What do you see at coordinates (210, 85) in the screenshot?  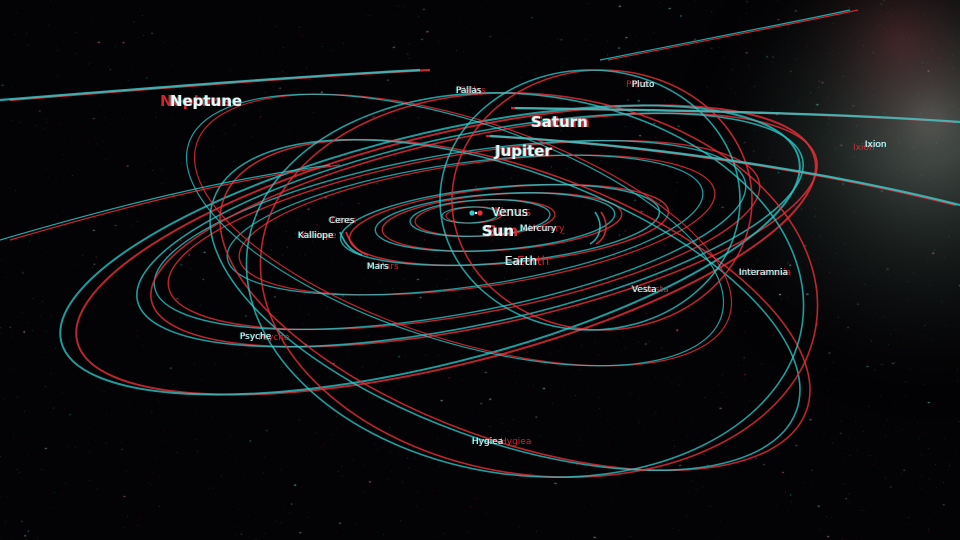 I see `orbit-neptune-cyan` at bounding box center [210, 85].